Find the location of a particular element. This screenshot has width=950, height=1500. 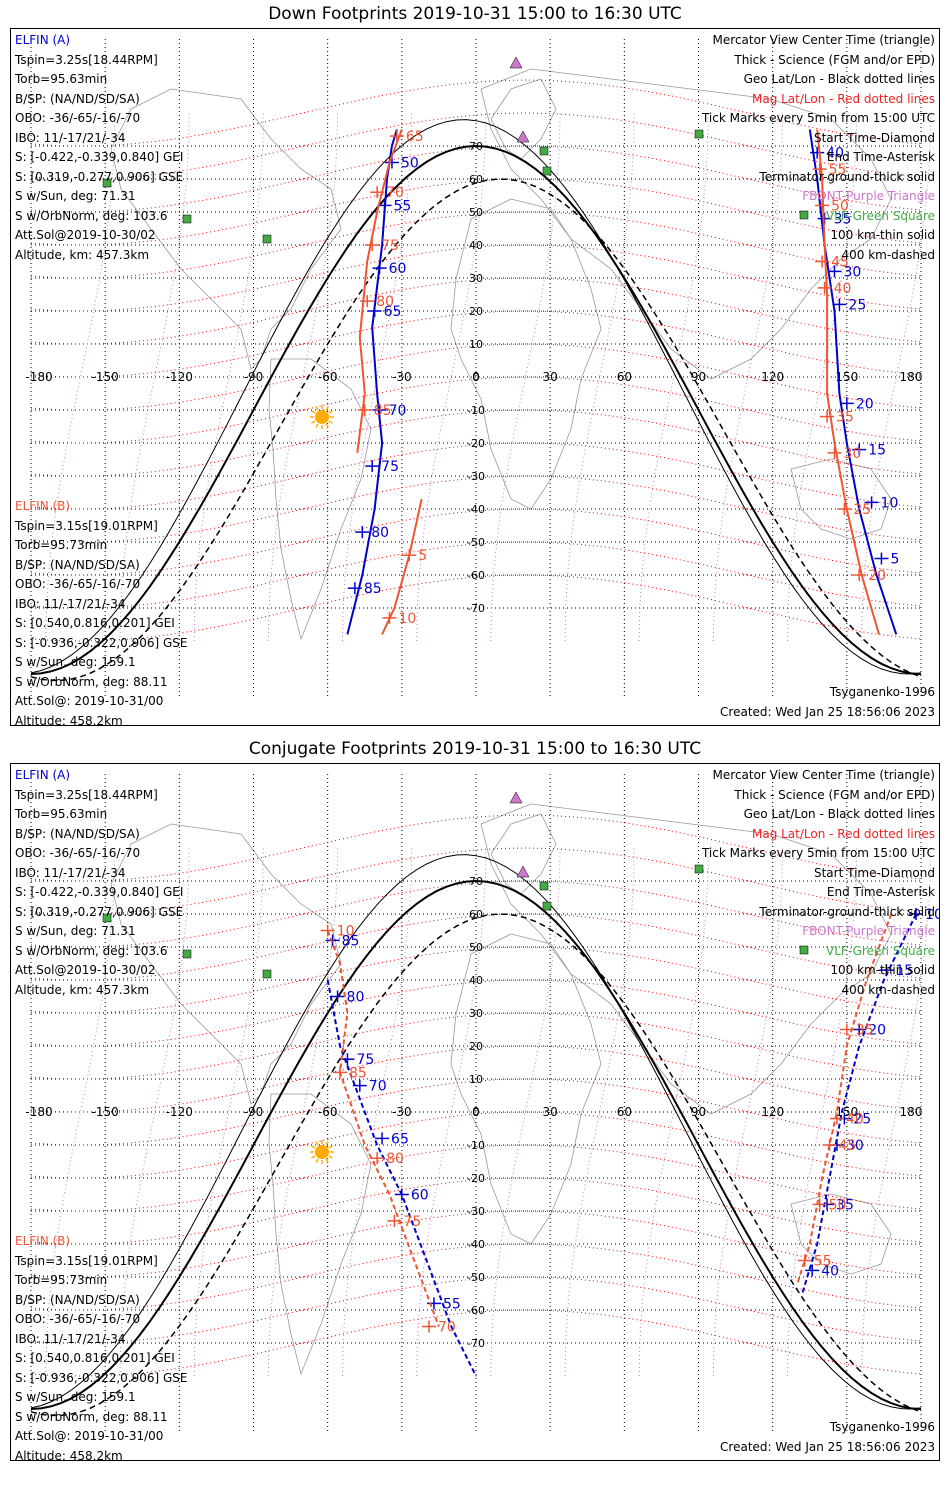

tick-label: 10 is located at coordinates (932, 915).